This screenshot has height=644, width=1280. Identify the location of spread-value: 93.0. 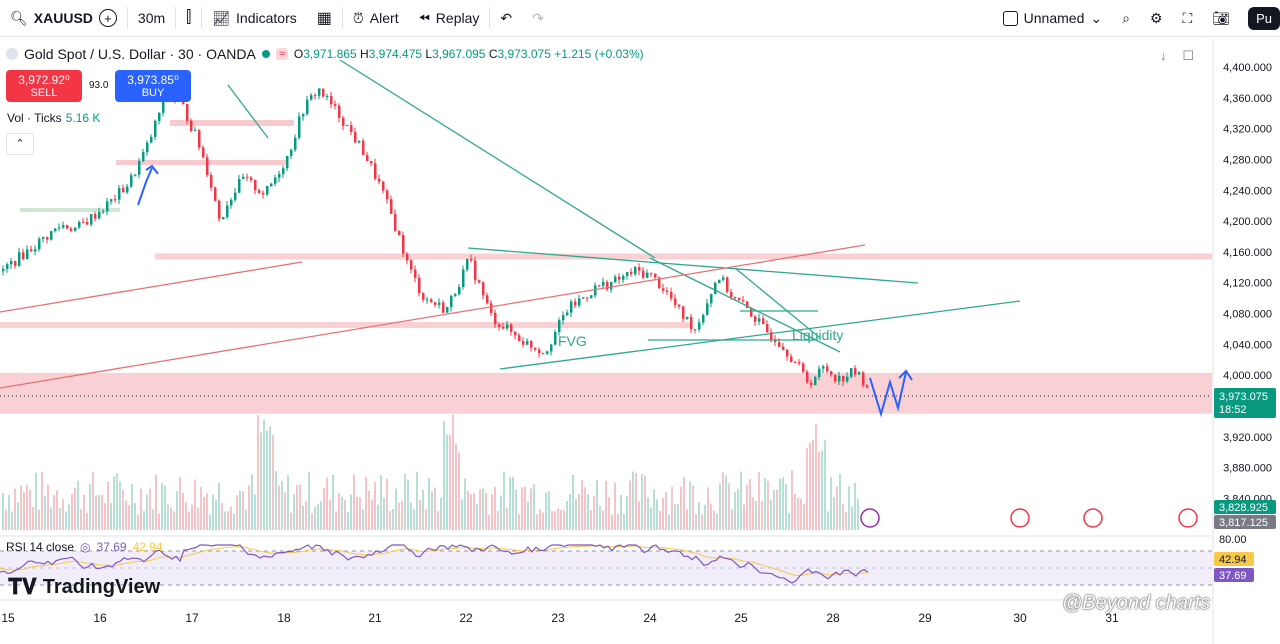
(99, 85).